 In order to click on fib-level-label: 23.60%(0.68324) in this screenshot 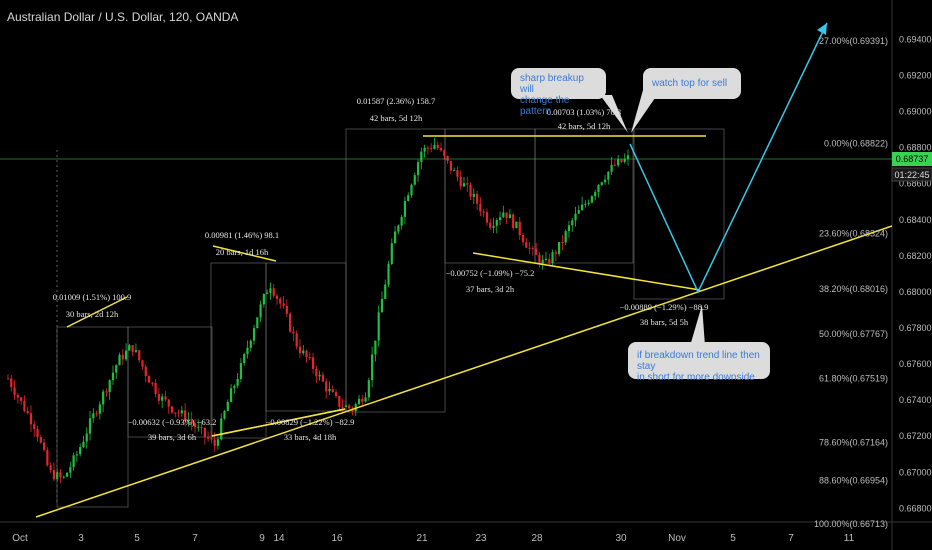, I will do `click(853, 233)`.